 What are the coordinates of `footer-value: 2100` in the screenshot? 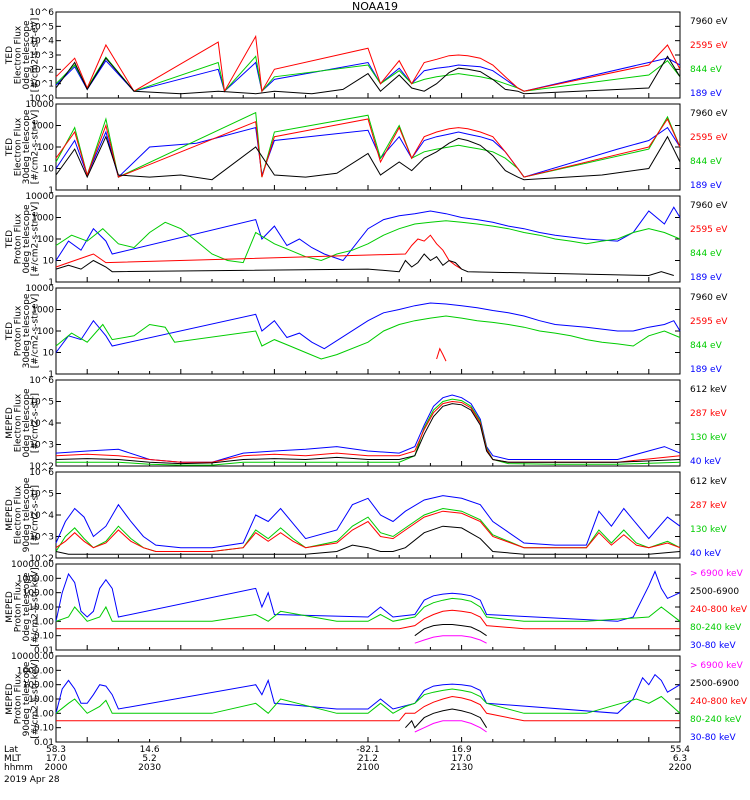 It's located at (368, 768).